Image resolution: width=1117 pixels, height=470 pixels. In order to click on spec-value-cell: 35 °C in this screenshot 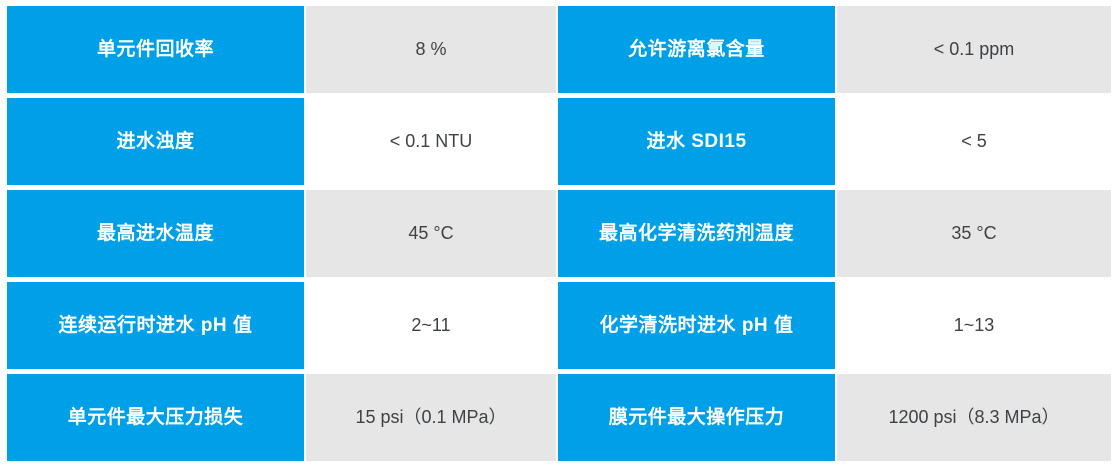, I will do `click(974, 233)`.